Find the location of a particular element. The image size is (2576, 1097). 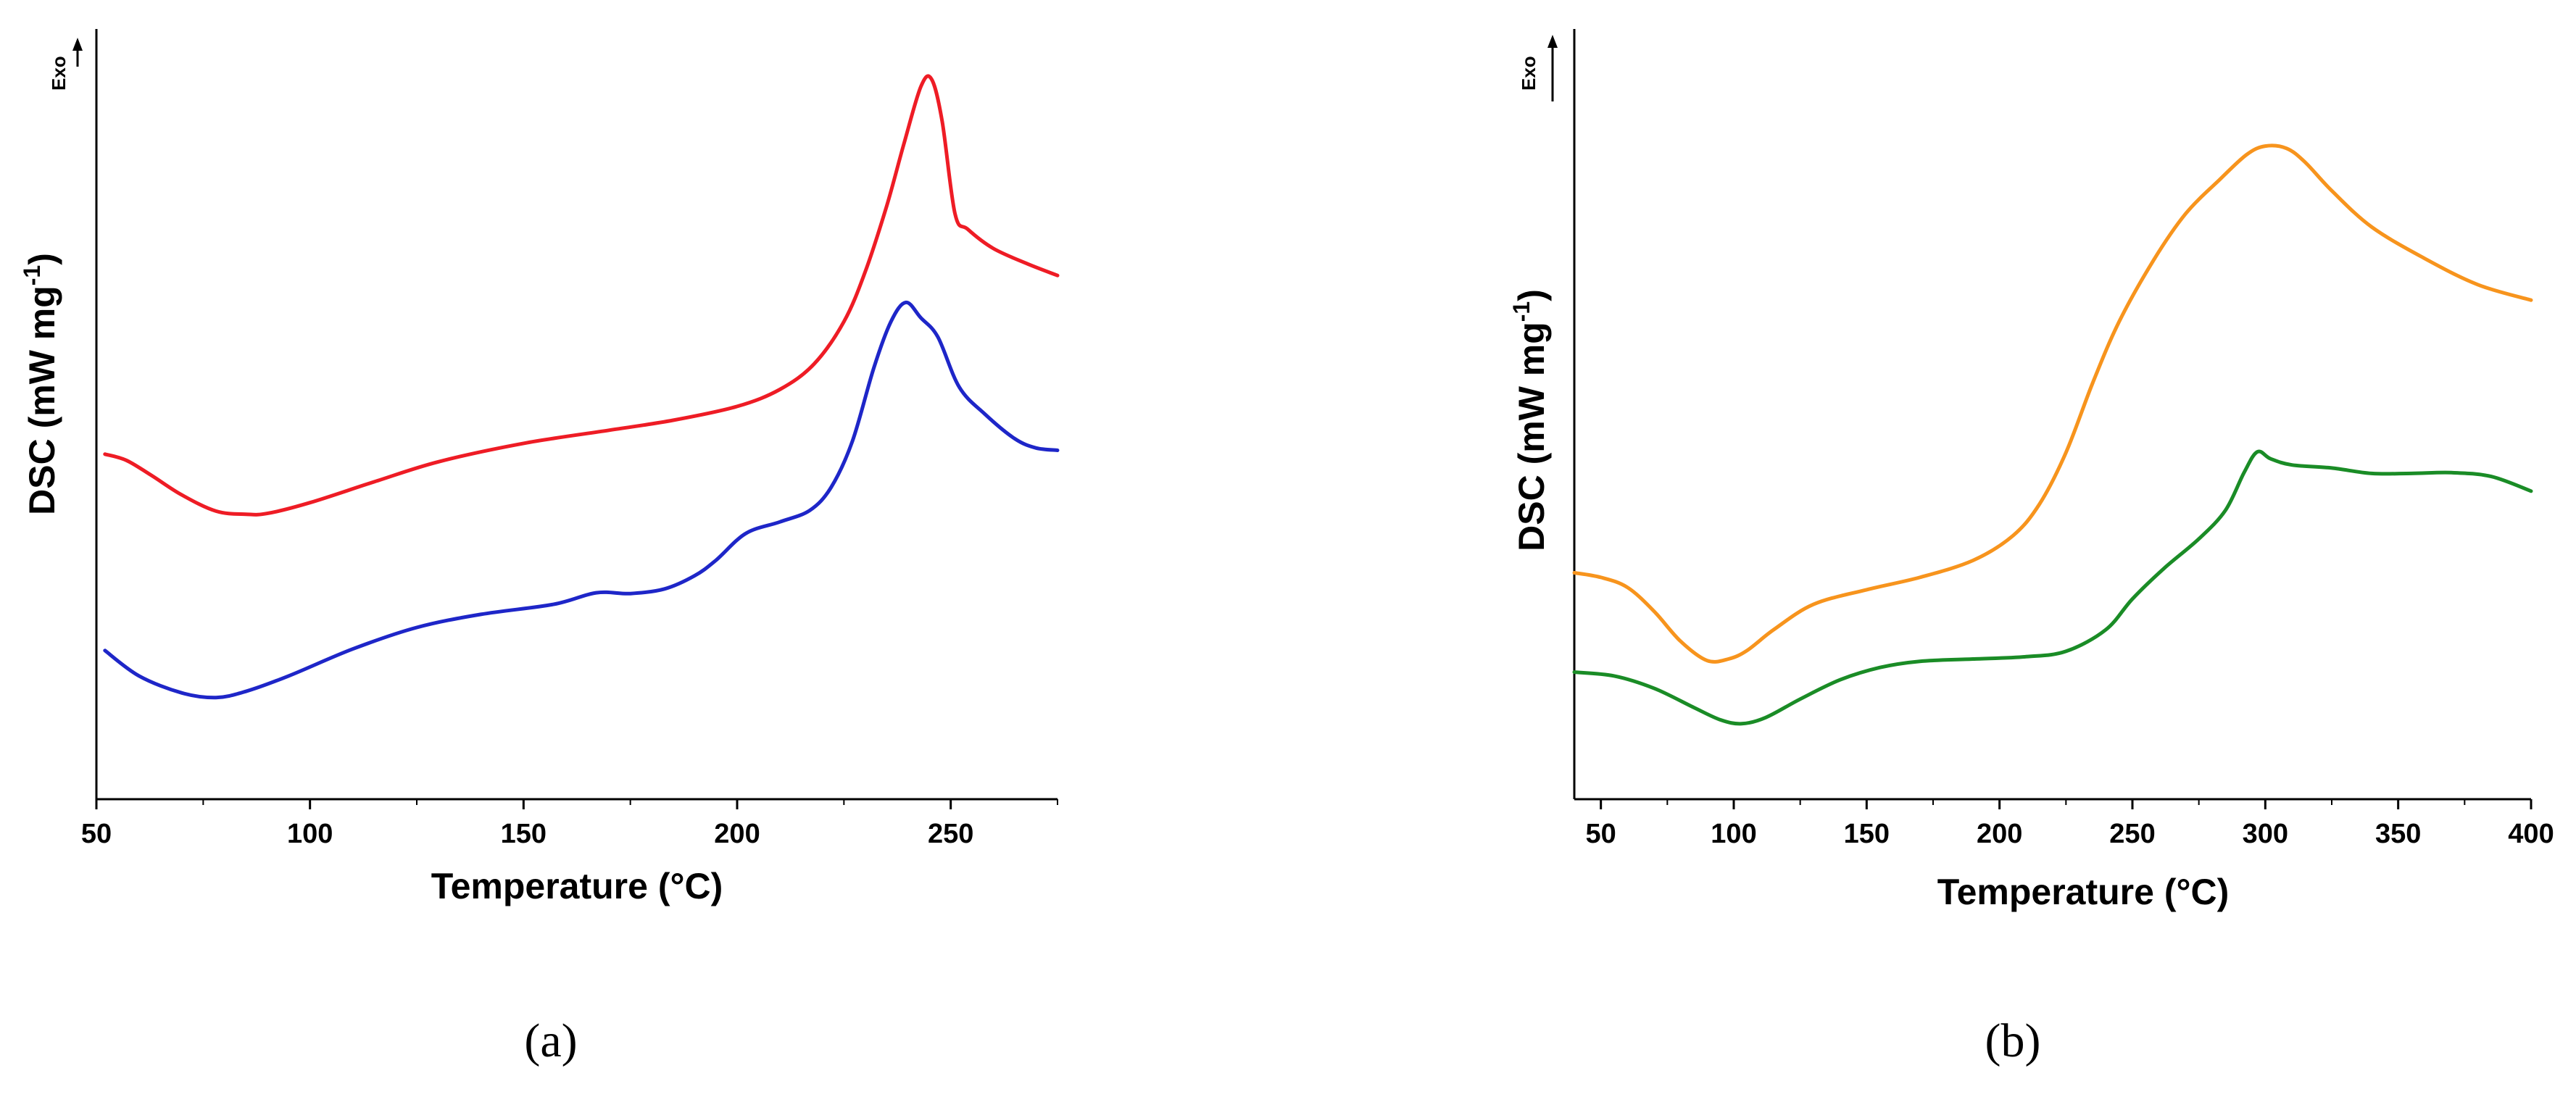

panel-b-exo-marker: Exo is located at coordinates (1538, 68).